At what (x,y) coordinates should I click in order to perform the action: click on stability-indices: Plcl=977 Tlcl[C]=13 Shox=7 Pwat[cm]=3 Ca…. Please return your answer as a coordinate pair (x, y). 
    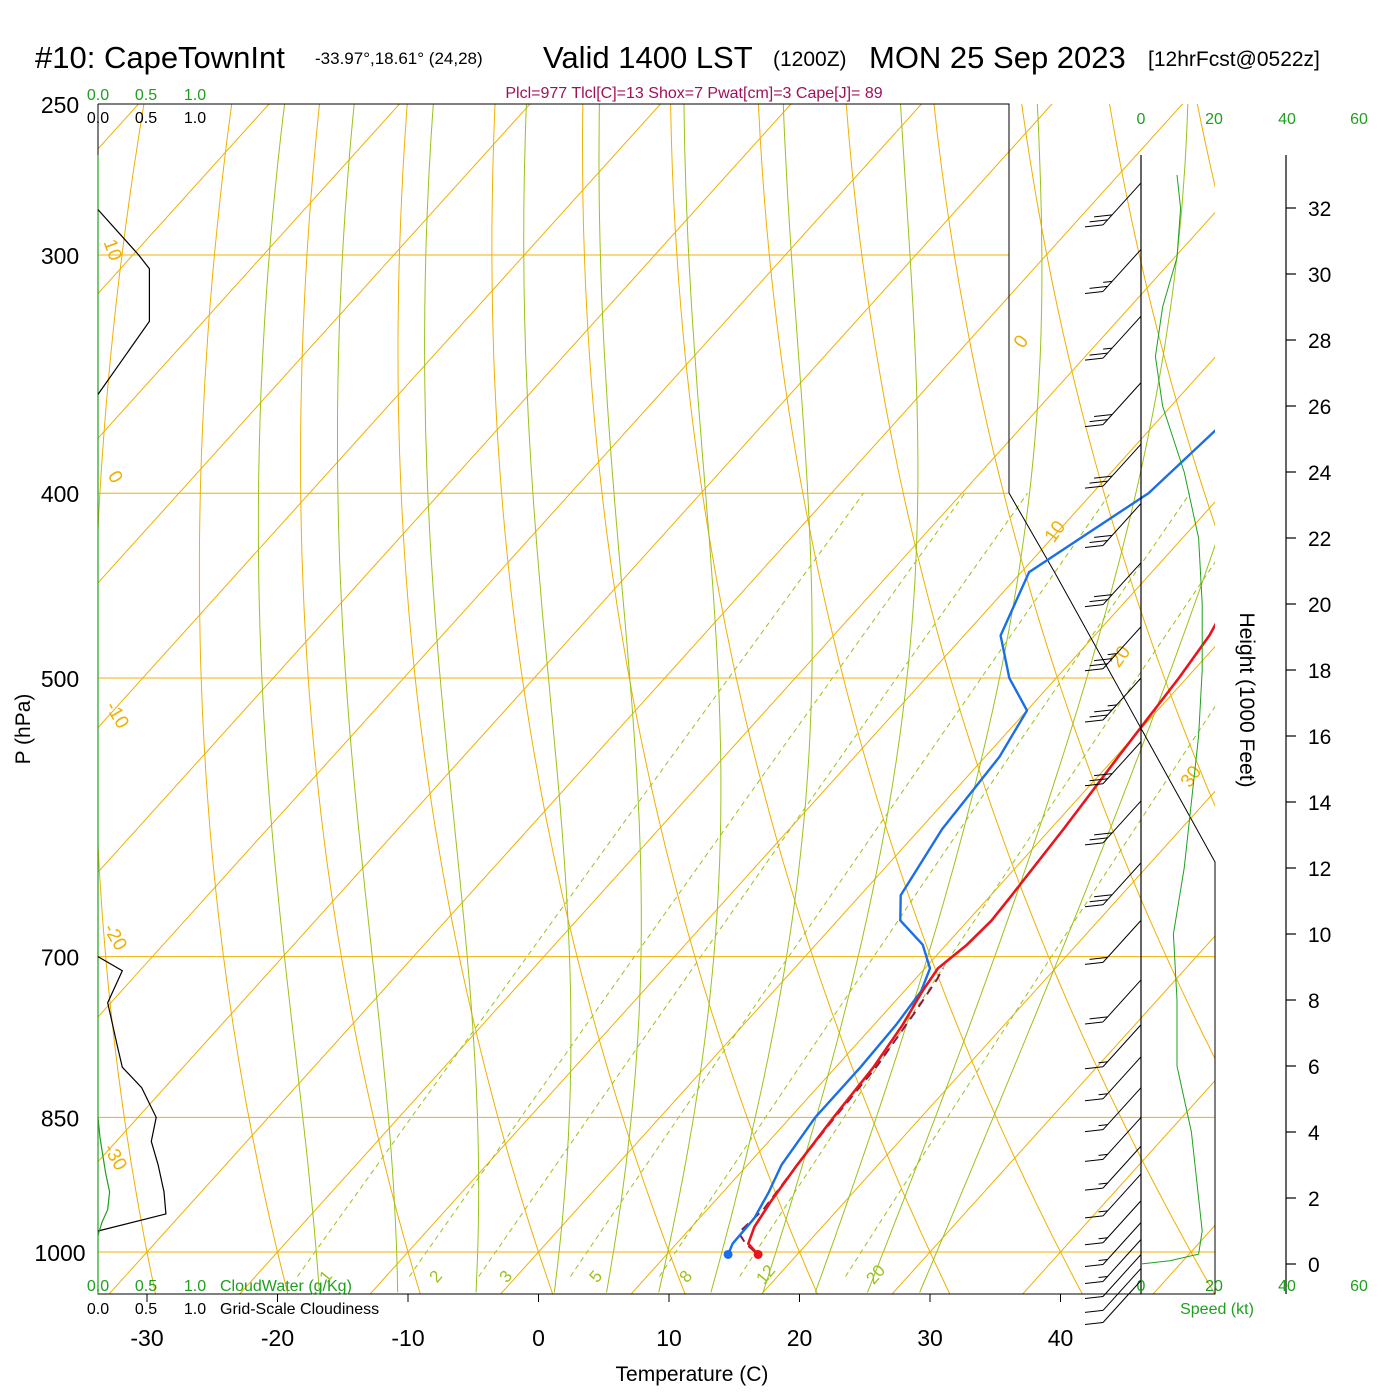
    Looking at the image, I should click on (693, 93).